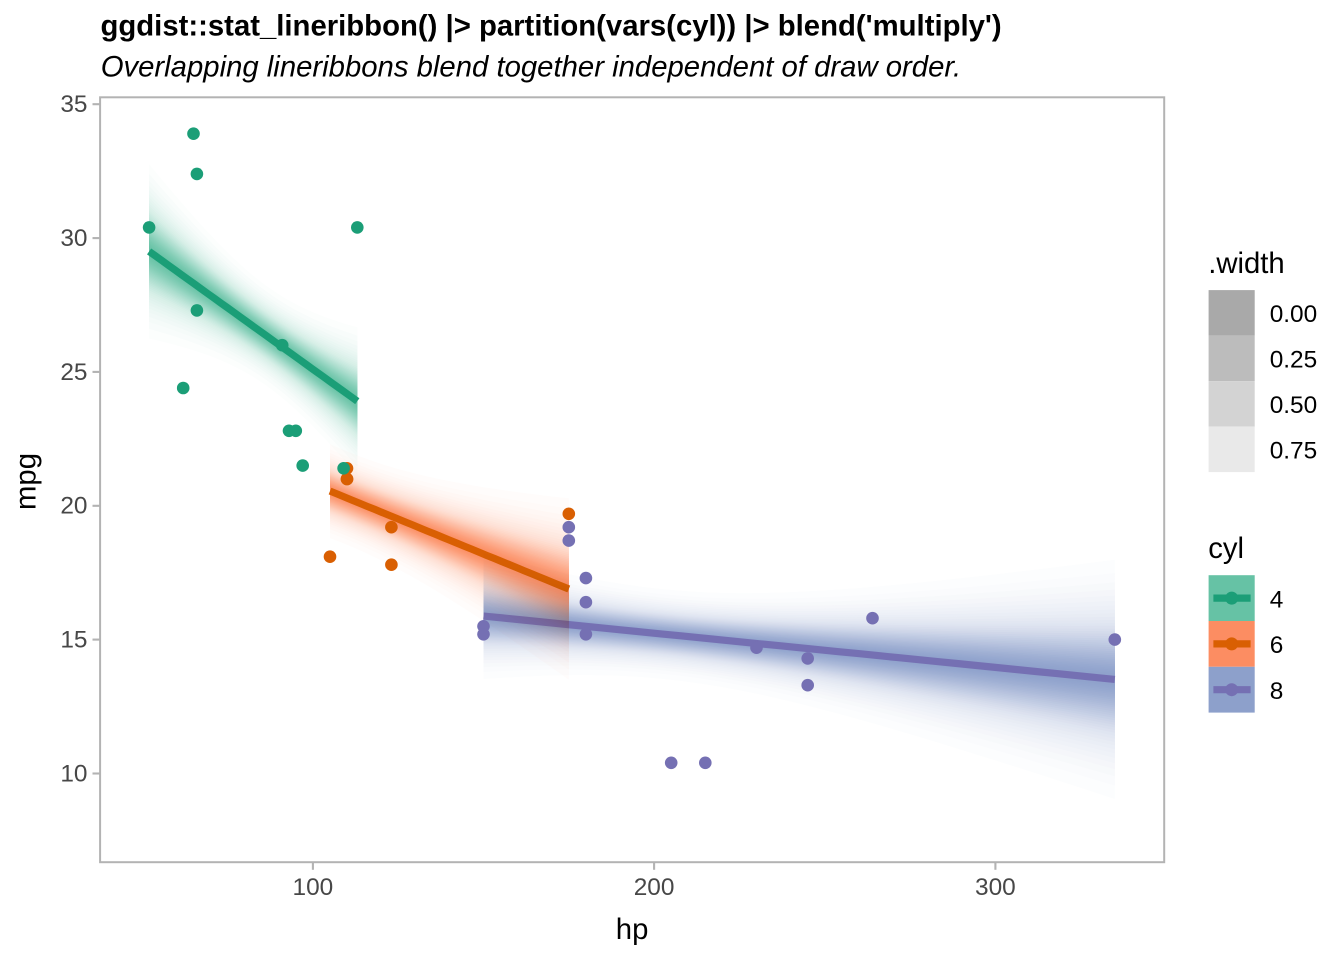 The width and height of the screenshot is (1344, 960). What do you see at coordinates (313, 887) in the screenshot?
I see `svg-text: 100` at bounding box center [313, 887].